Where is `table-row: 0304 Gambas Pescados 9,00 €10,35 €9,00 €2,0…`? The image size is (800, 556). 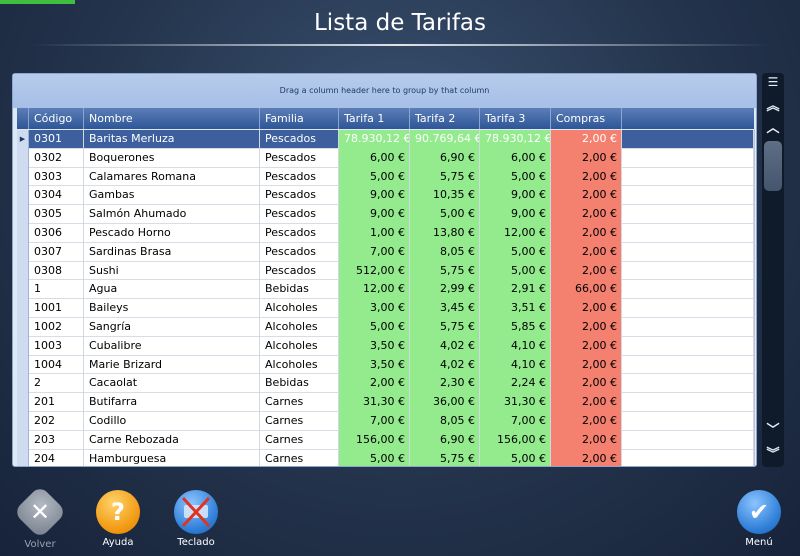 table-row: 0304 Gambas Pescados 9,00 €10,35 €9,00 €2,0… is located at coordinates (385, 196).